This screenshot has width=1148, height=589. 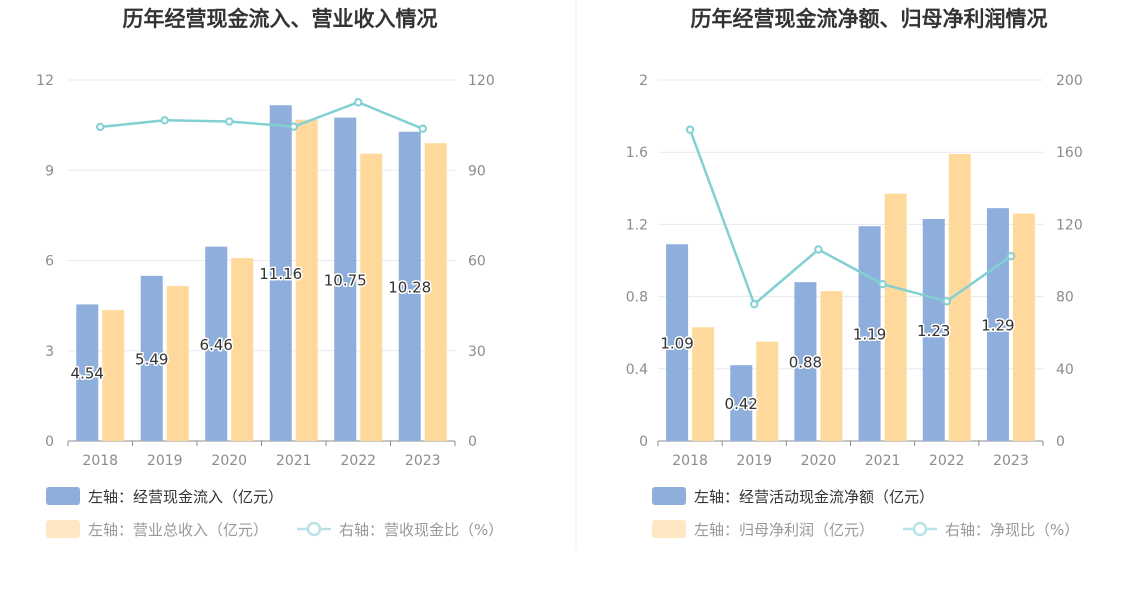 What do you see at coordinates (637, 298) in the screenshot?
I see `left-axis-tick: 0.8` at bounding box center [637, 298].